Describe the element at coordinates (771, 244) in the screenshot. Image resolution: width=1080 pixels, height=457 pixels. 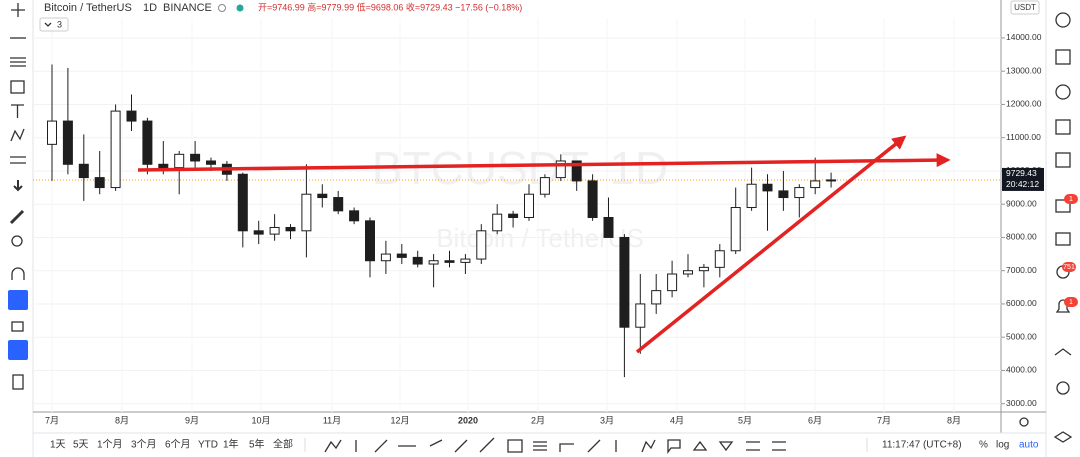
I see `trendline-drawing` at that location.